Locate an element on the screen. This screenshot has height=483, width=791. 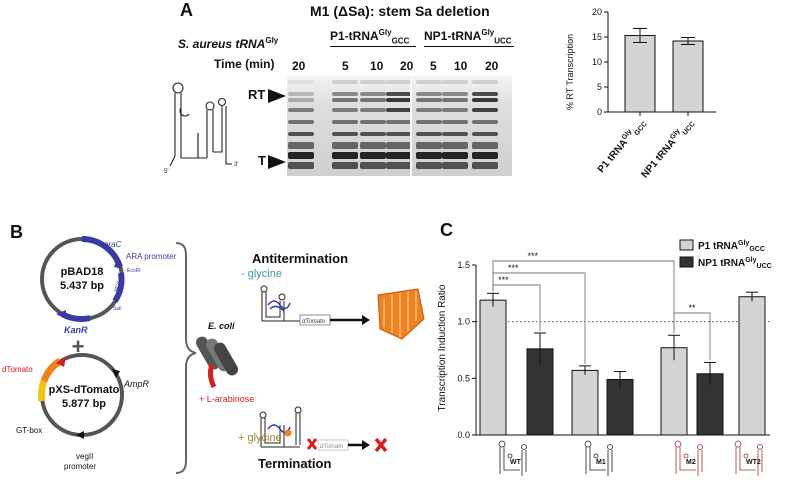
chart-a-ytick-label: 10 is located at coordinates (597, 62).